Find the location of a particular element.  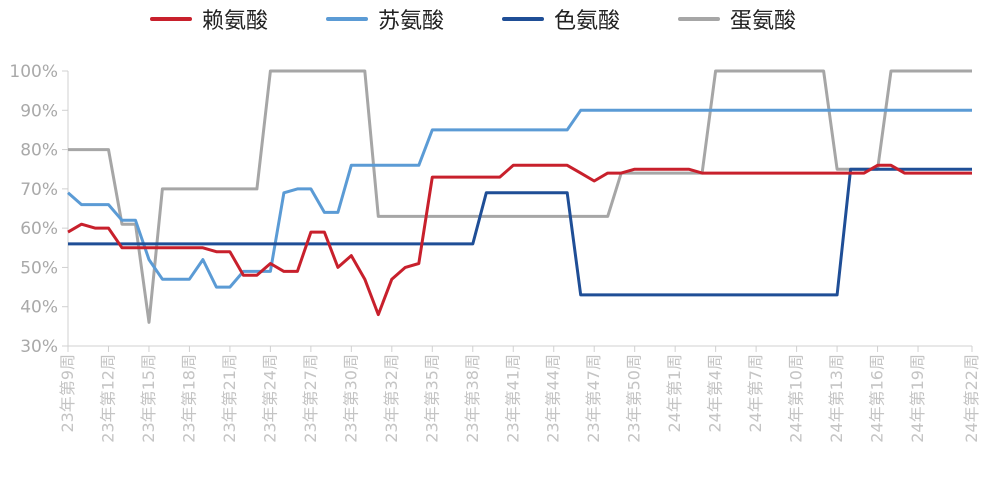

legend-label-threonine: 苏氨酸 is located at coordinates (411, 21).